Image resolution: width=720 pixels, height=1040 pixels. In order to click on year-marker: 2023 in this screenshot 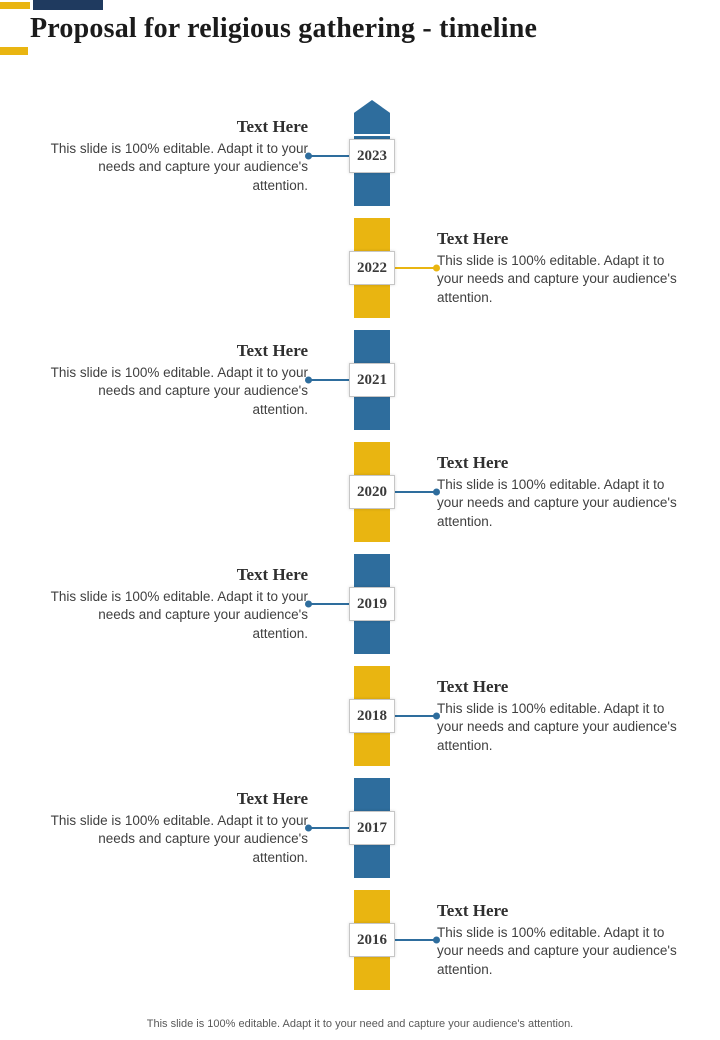, I will do `click(372, 156)`.